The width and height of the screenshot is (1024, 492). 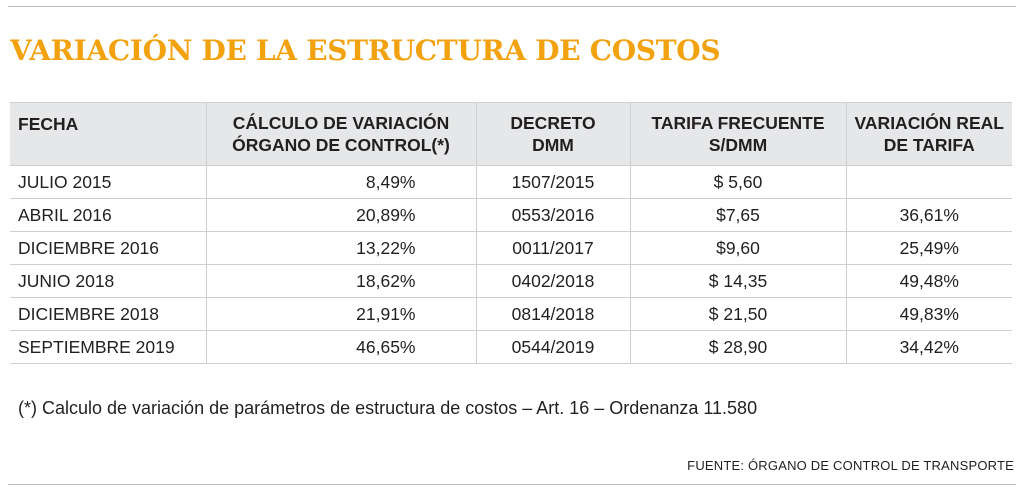 What do you see at coordinates (928, 248) in the screenshot?
I see `cell-variacion: 25,49%` at bounding box center [928, 248].